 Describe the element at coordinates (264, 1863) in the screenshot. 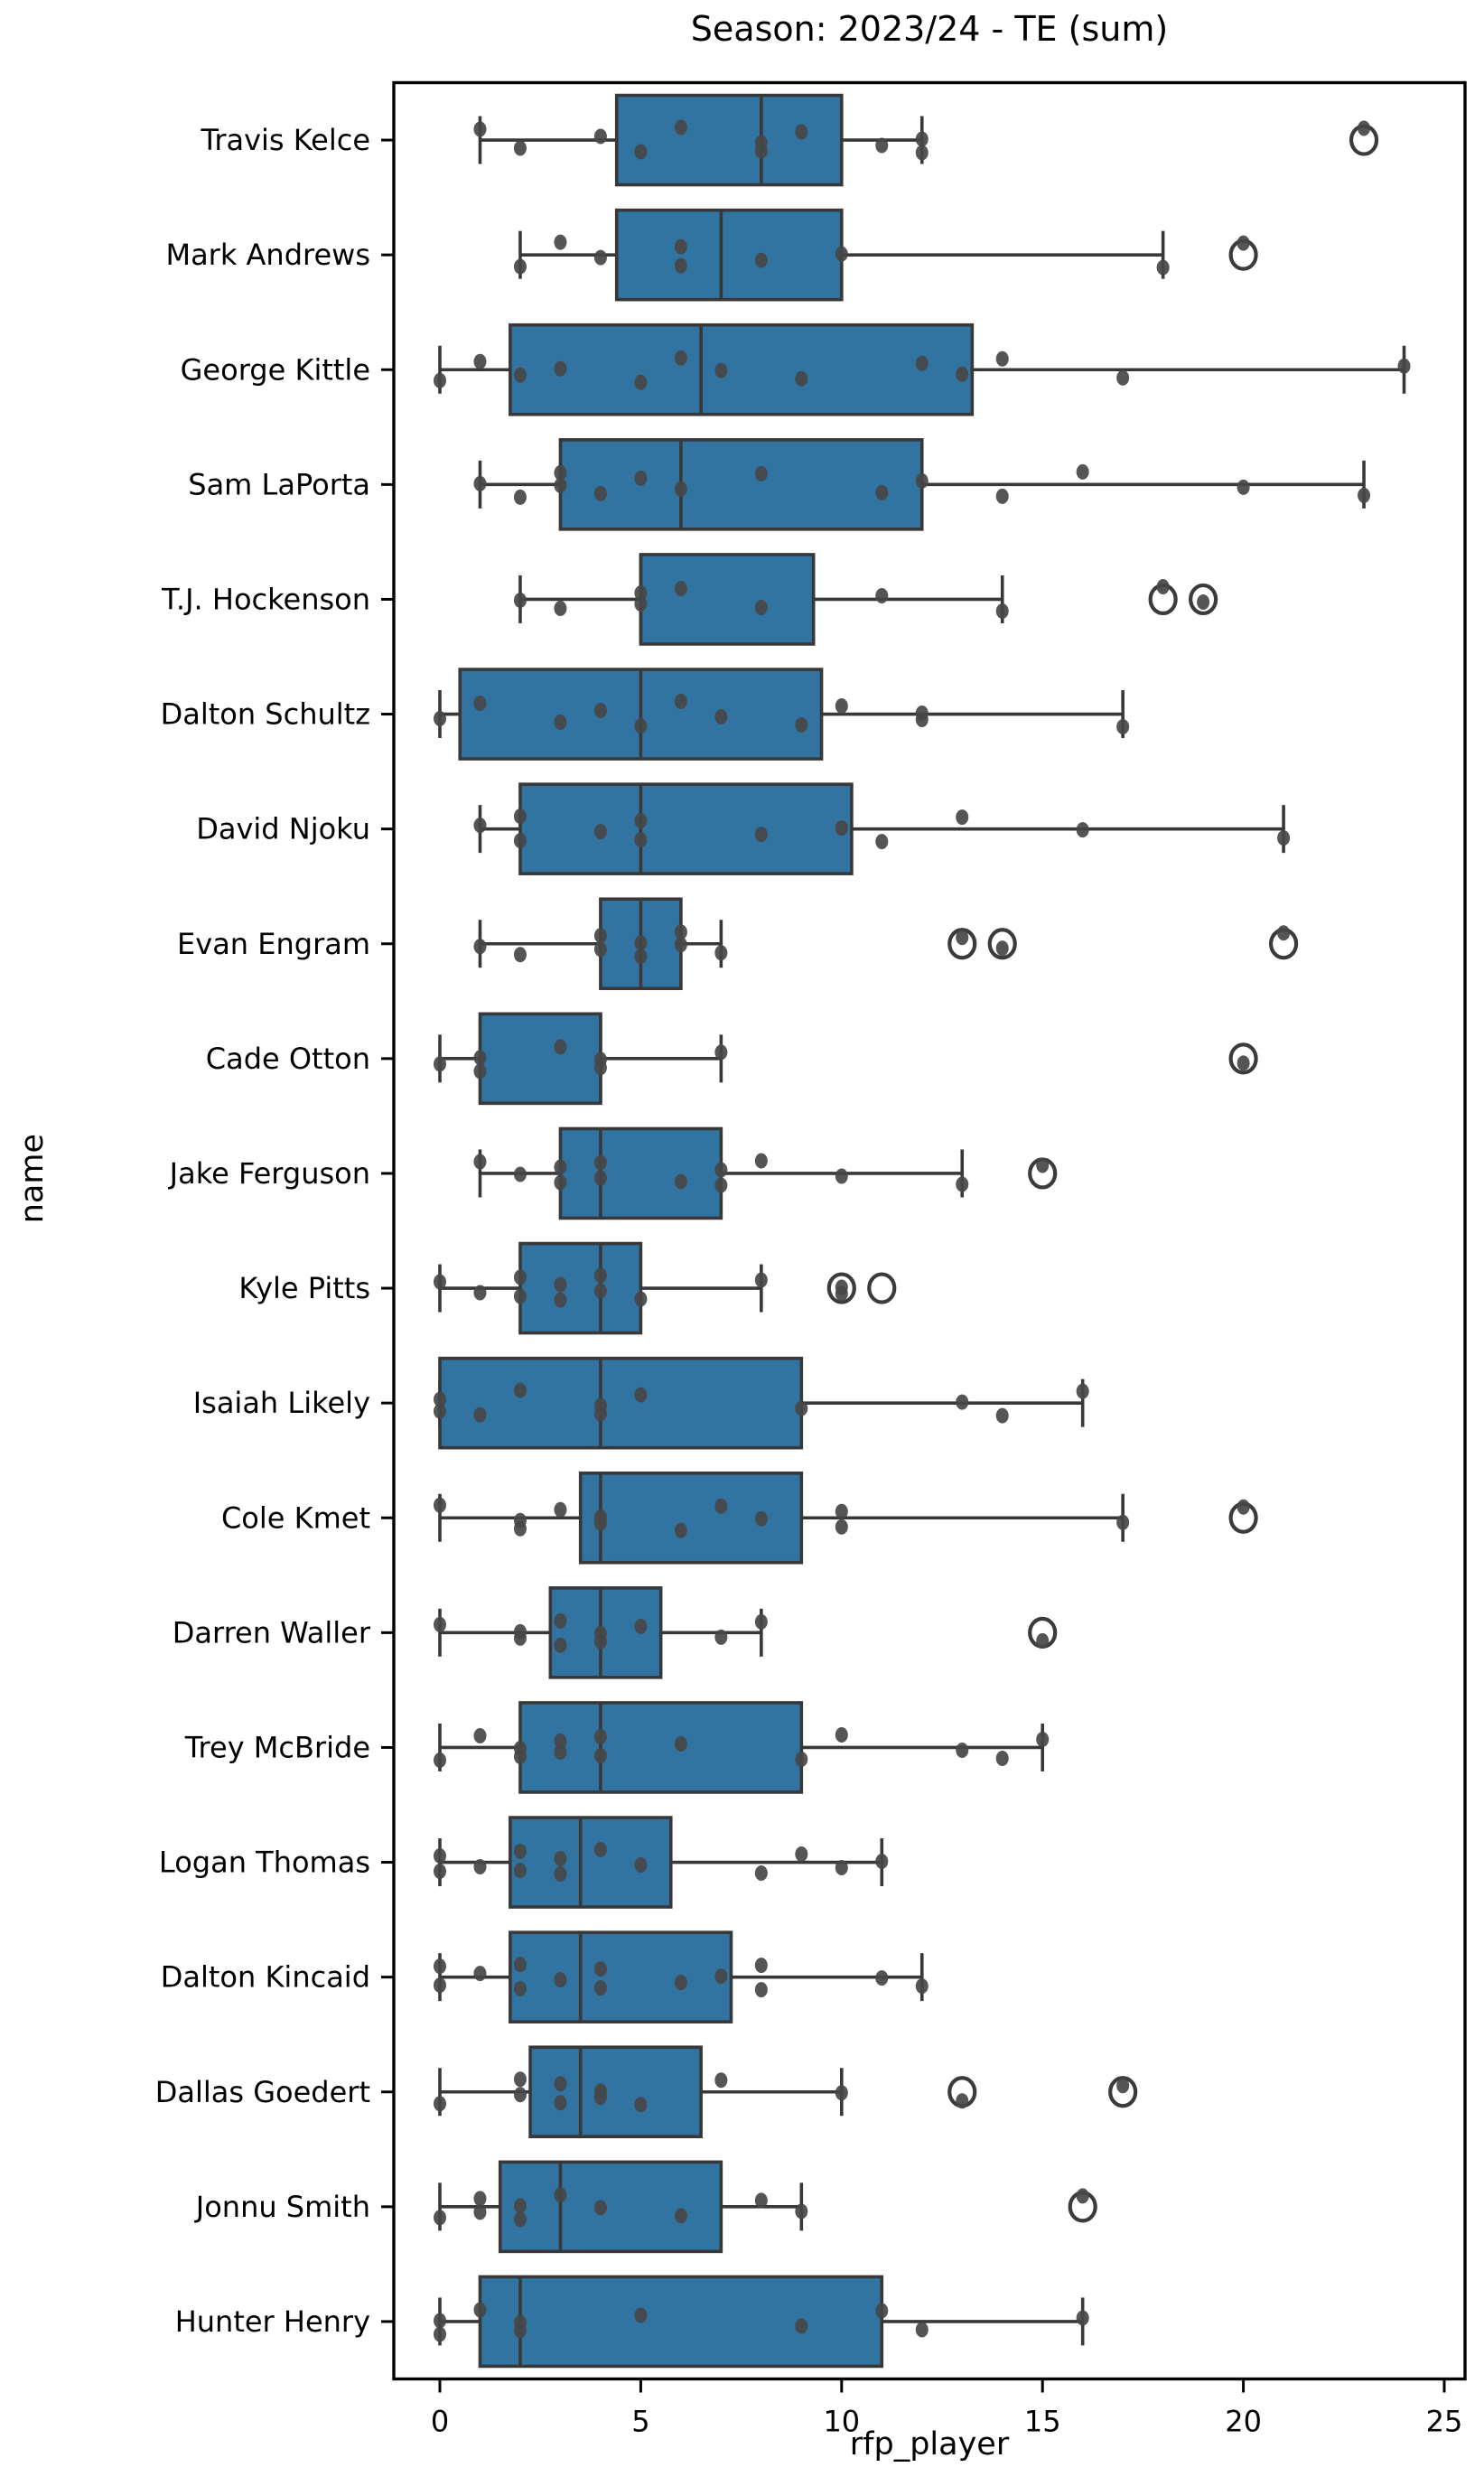

I see `y-tick-label: Logan Thomas` at that location.